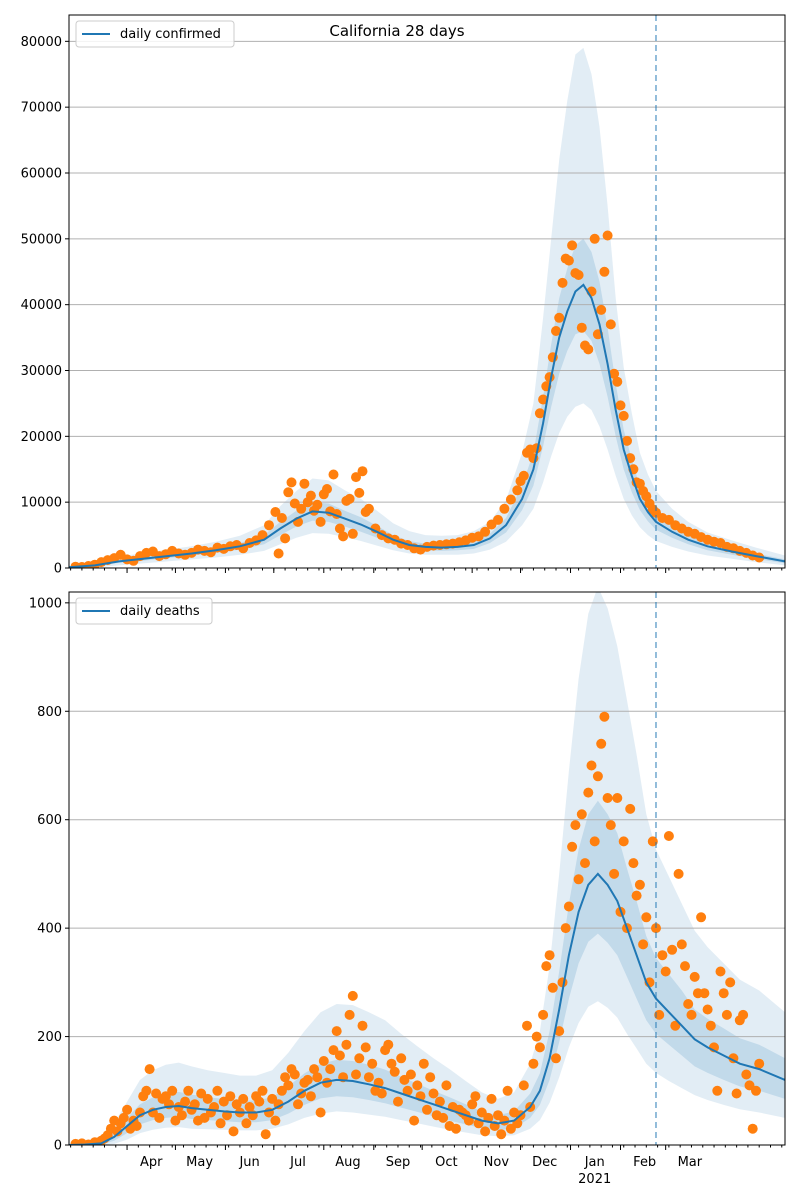  I want to click on x-tick-label: Dec, so click(544, 1162).